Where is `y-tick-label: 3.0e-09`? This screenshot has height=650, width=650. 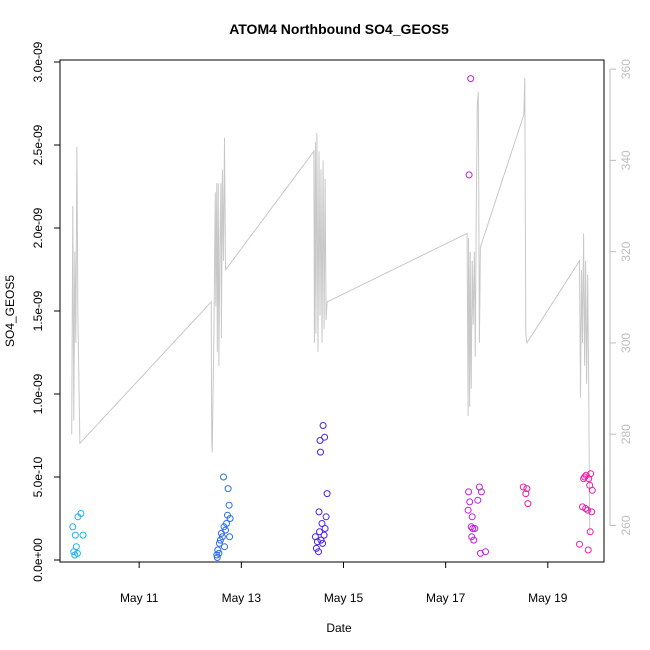
y-tick-label: 3.0e-09 is located at coordinates (38, 61).